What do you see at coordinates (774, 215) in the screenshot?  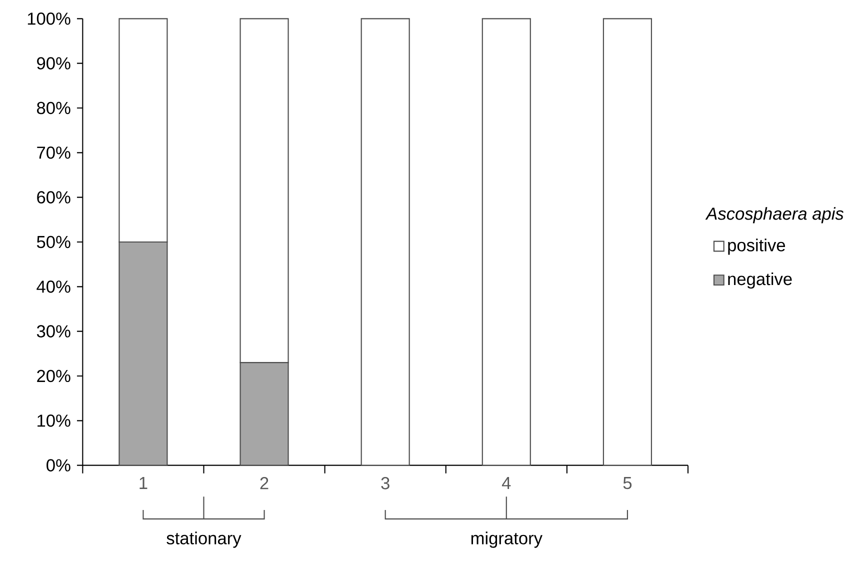 I see `legend-title: Ascosphaera apis` at bounding box center [774, 215].